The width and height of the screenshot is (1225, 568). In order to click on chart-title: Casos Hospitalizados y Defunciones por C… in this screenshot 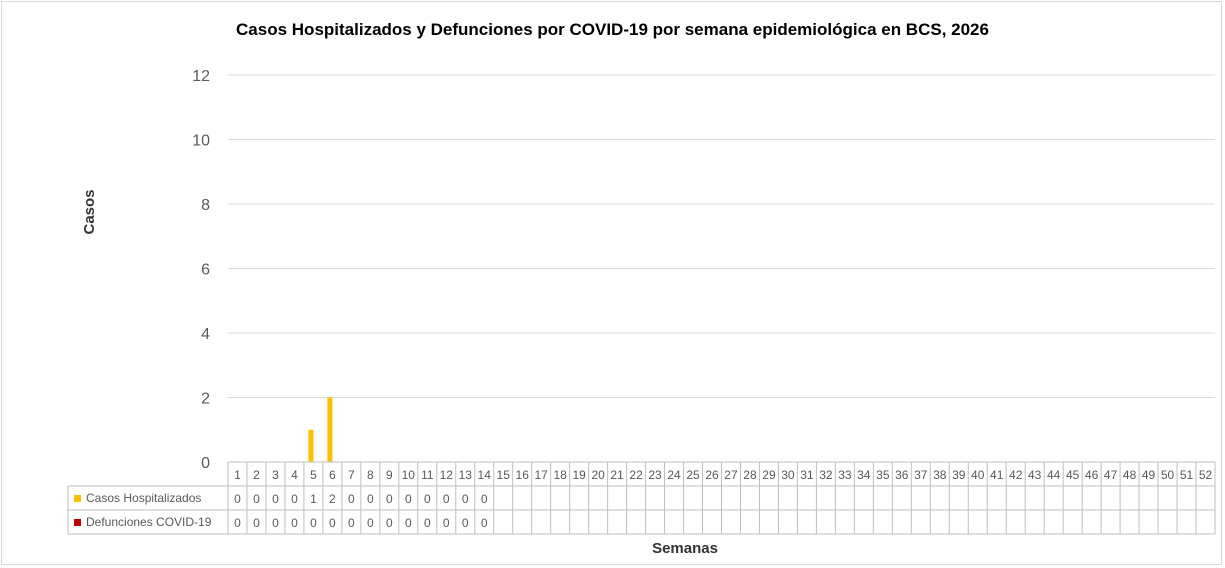, I will do `click(612, 29)`.